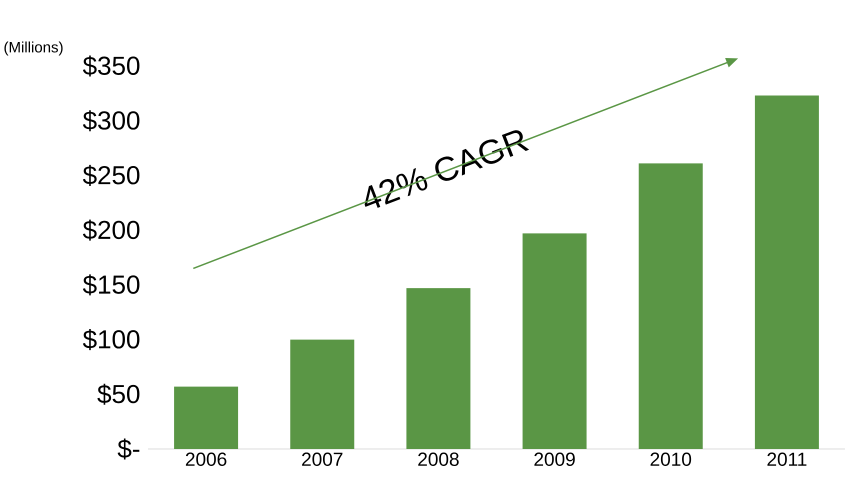  I want to click on y-tick-label: $300, so click(111, 121).